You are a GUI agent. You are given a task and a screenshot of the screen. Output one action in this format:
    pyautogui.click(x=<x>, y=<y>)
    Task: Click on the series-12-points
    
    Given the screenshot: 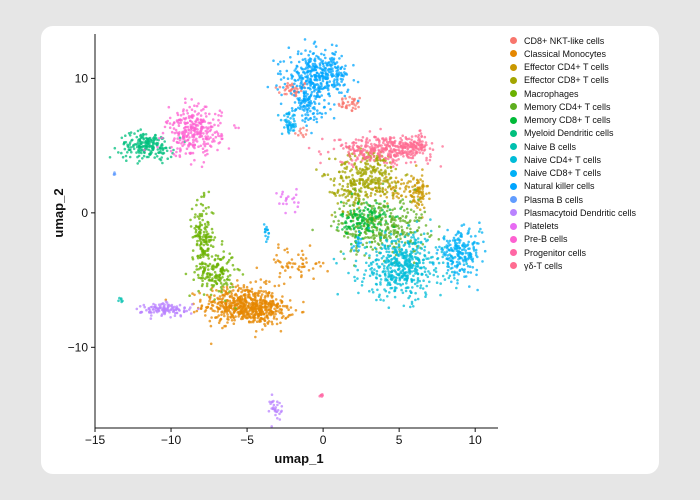 What is the action you would take?
    pyautogui.click(x=114, y=173)
    